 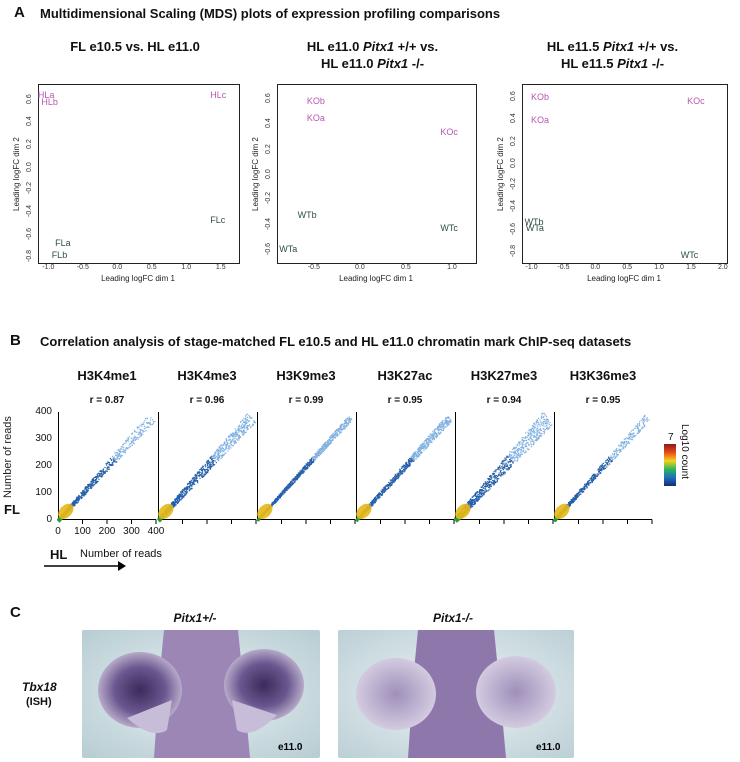 I want to click on gene-label: Tbx18, so click(x=39, y=687).